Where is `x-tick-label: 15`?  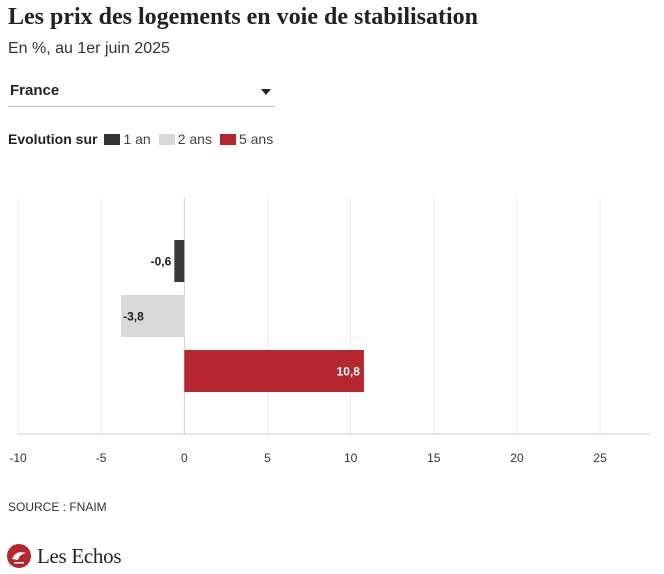 x-tick-label: 15 is located at coordinates (434, 458).